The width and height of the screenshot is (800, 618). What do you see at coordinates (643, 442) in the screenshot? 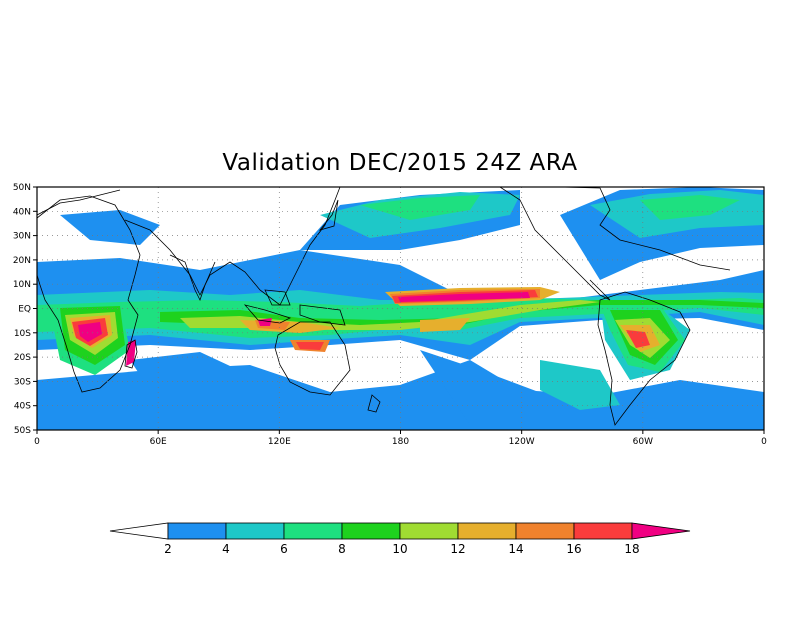
I see `lon-tick-label: 60W` at bounding box center [643, 442].